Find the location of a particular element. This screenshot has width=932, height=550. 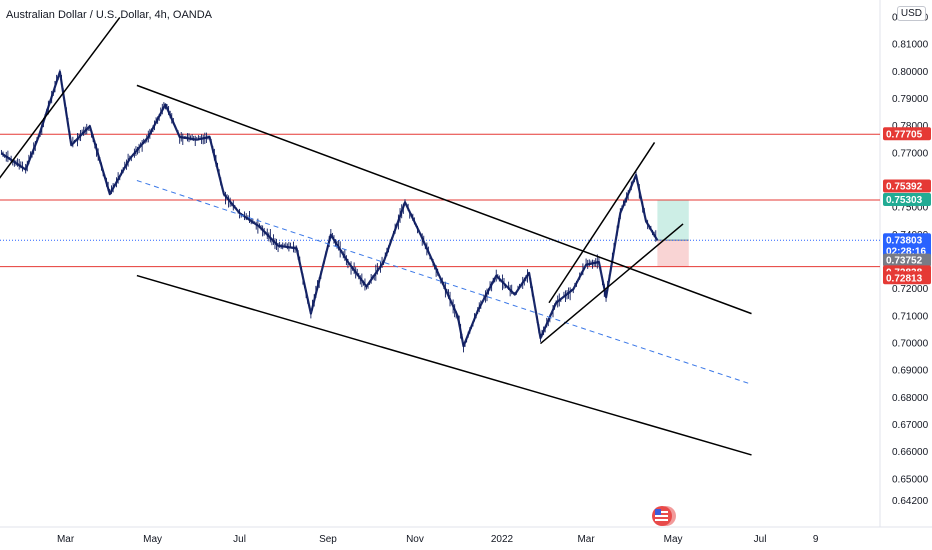

price-tag-label: 0.75303 is located at coordinates (904, 200).